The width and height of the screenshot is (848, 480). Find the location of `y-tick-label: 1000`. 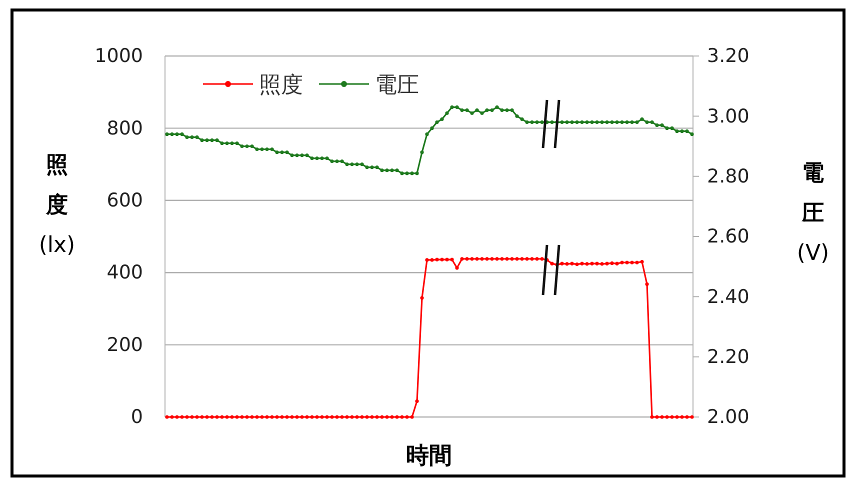

y-tick-label: 1000 is located at coordinates (118, 56).